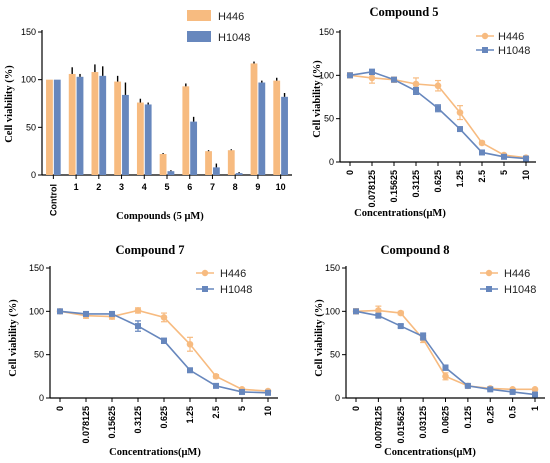 Image resolution: width=550 pixels, height=463 pixels. Describe the element at coordinates (423, 422) in the screenshot. I see `x-tick-label: 0.03125` at that location.